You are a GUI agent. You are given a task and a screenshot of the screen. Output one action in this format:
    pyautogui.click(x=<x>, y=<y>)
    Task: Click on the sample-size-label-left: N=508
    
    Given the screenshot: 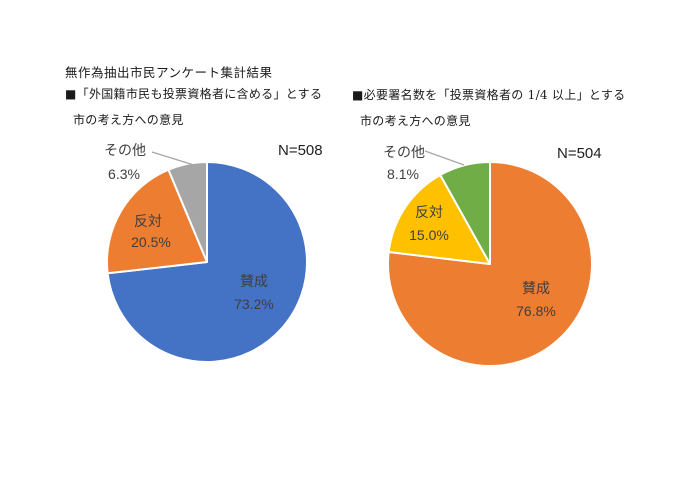 What is the action you would take?
    pyautogui.click(x=300, y=150)
    